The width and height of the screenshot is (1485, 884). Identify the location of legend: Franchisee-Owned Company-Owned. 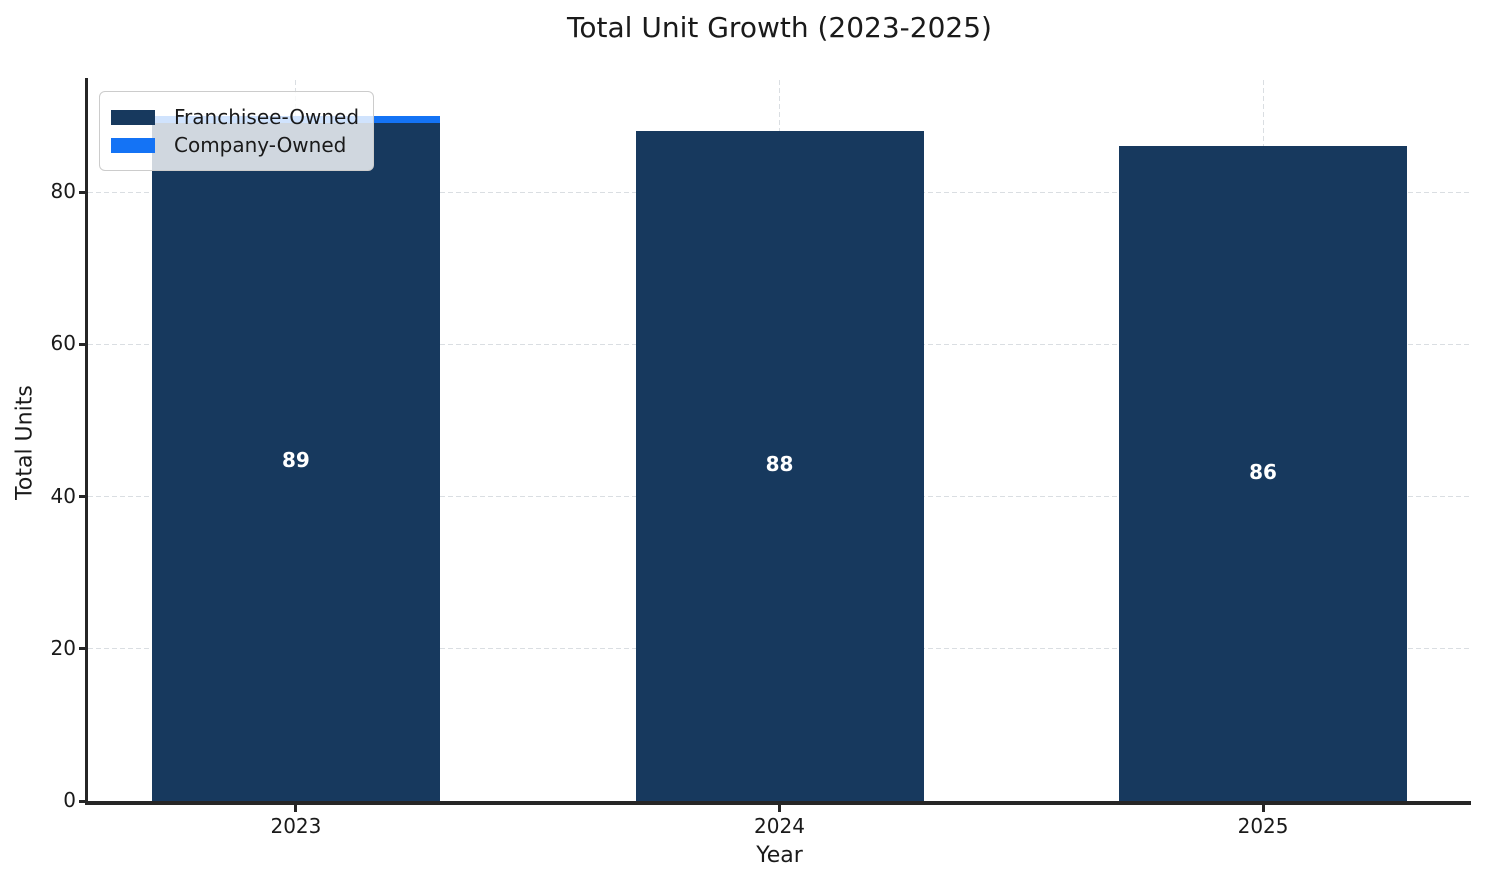
(237, 131).